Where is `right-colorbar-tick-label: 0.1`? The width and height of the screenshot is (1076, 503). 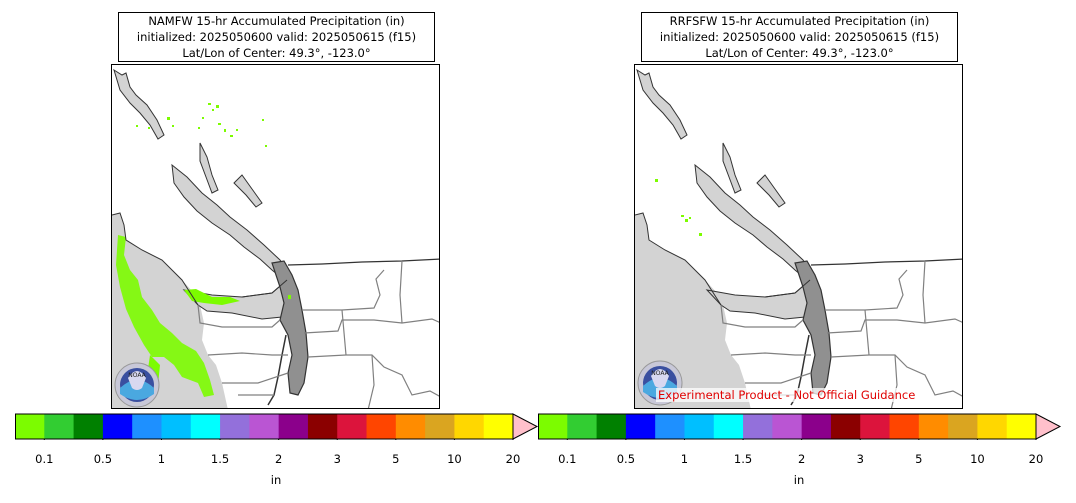 right-colorbar-tick-label: 0.1 is located at coordinates (567, 459).